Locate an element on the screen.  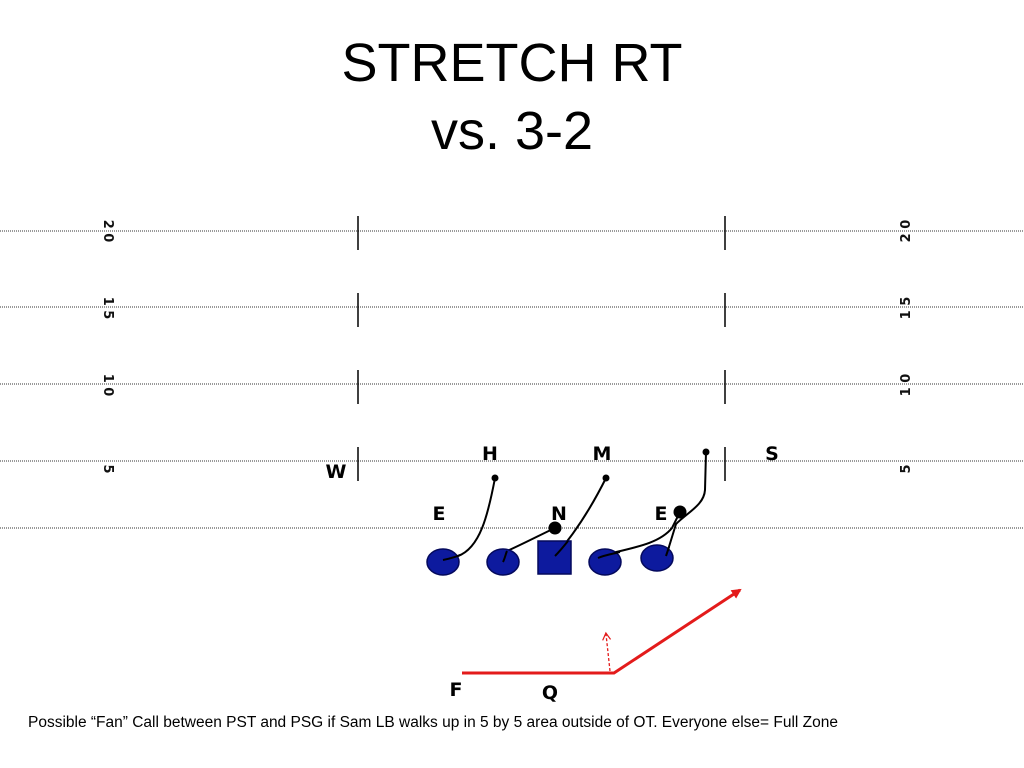
block-lines-over is located at coordinates (556, 551).